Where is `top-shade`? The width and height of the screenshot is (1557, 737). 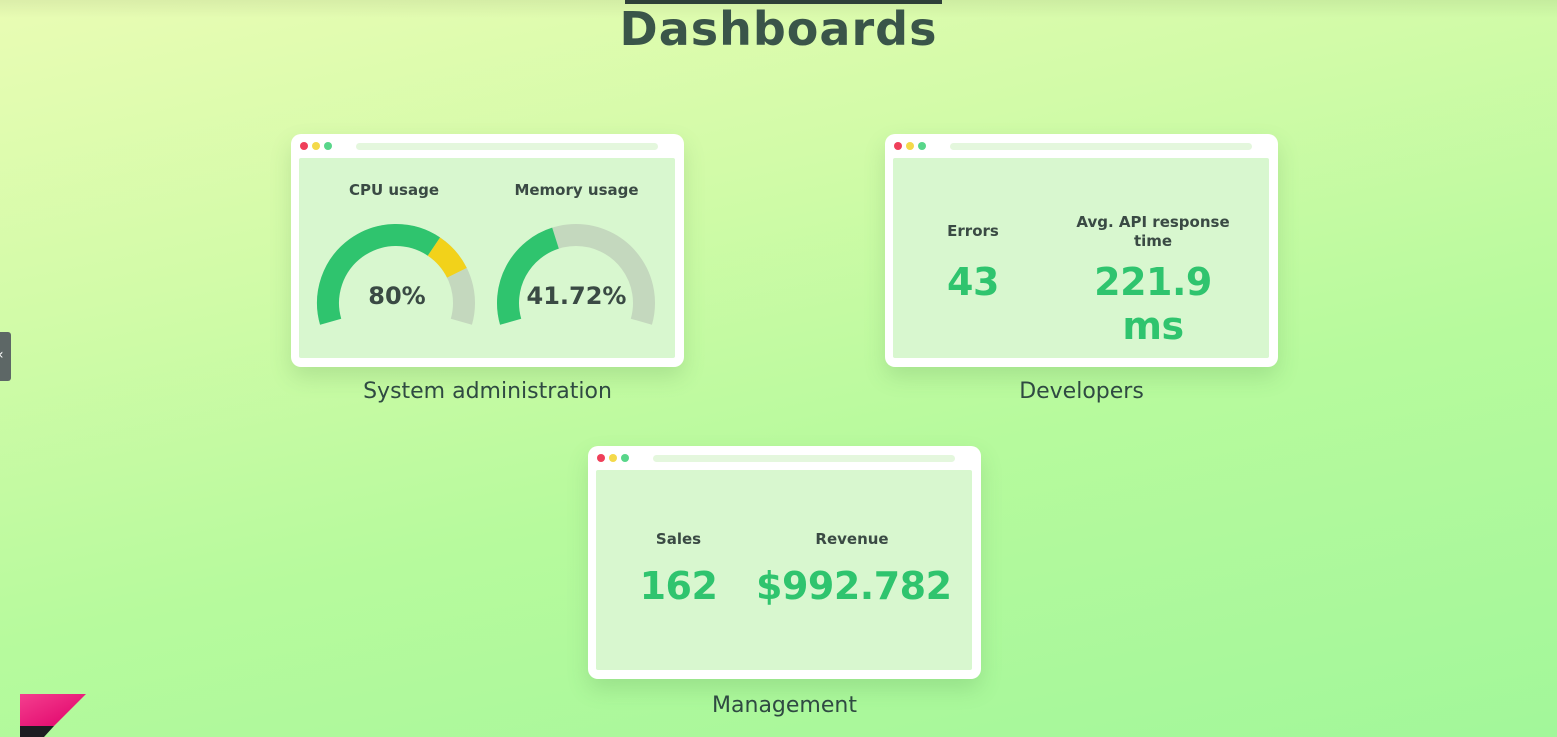
top-shade is located at coordinates (778, 9).